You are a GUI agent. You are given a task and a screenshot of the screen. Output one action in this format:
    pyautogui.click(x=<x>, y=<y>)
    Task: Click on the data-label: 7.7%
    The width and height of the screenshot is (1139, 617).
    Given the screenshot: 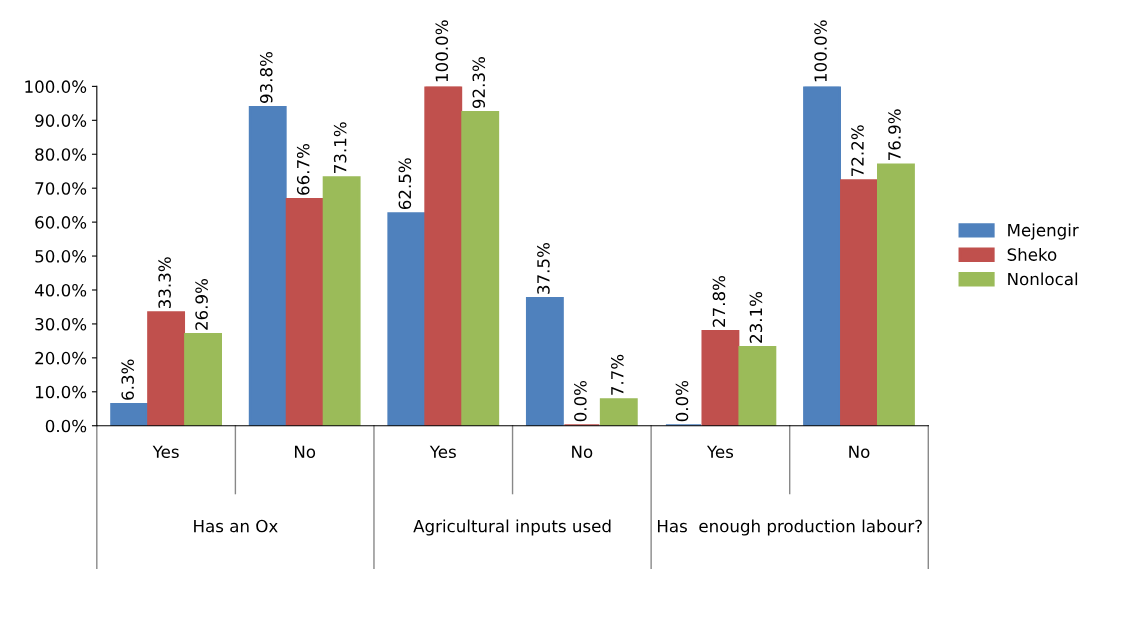 What is the action you would take?
    pyautogui.click(x=617, y=374)
    